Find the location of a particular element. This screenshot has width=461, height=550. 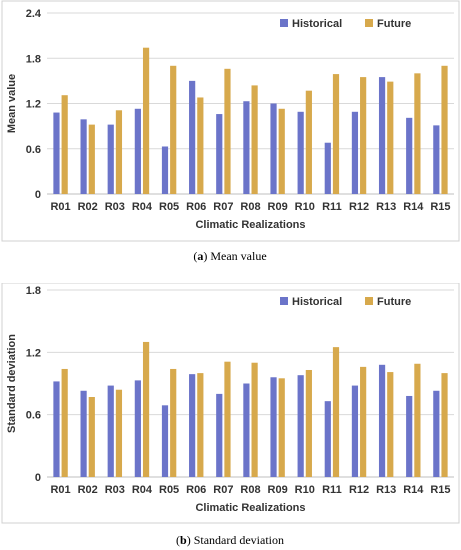

bar-future-r10 is located at coordinates (308, 142).